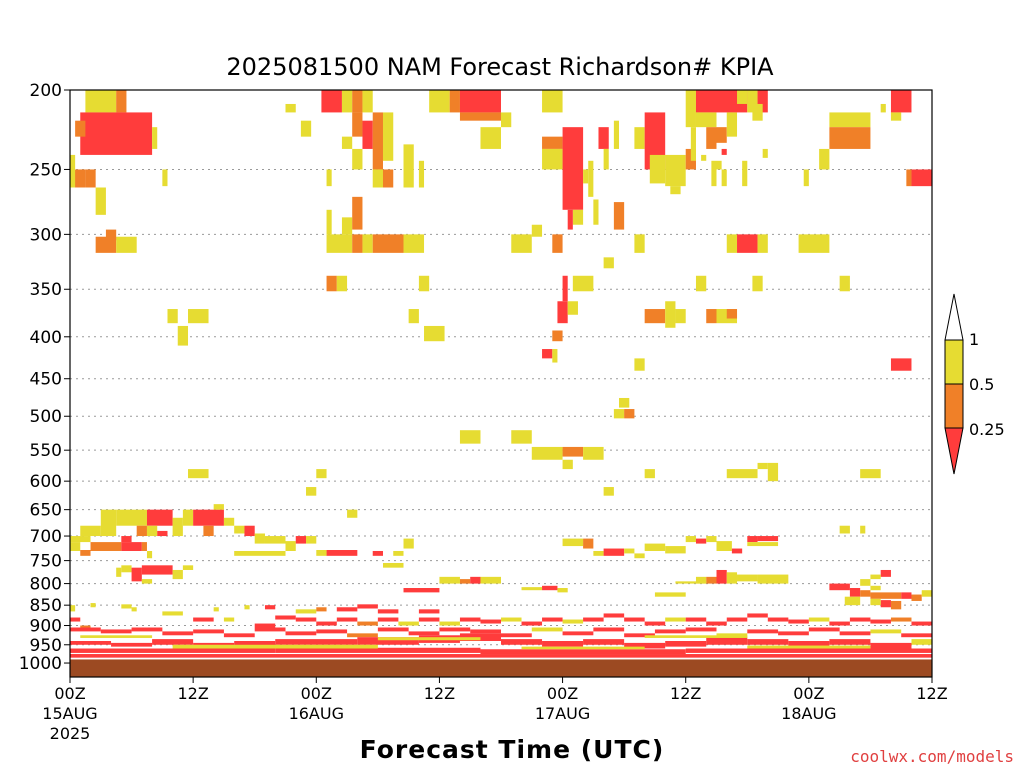  I want to click on xtick-date-72: 18AUG, so click(808, 713).